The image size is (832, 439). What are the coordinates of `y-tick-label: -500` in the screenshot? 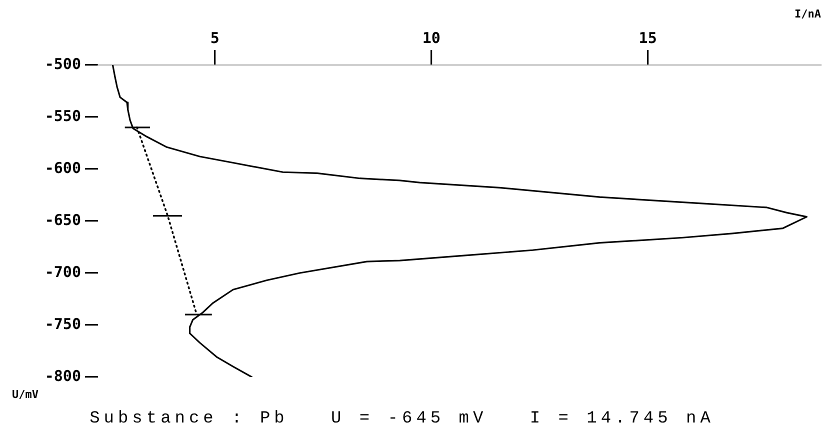 It's located at (62, 63).